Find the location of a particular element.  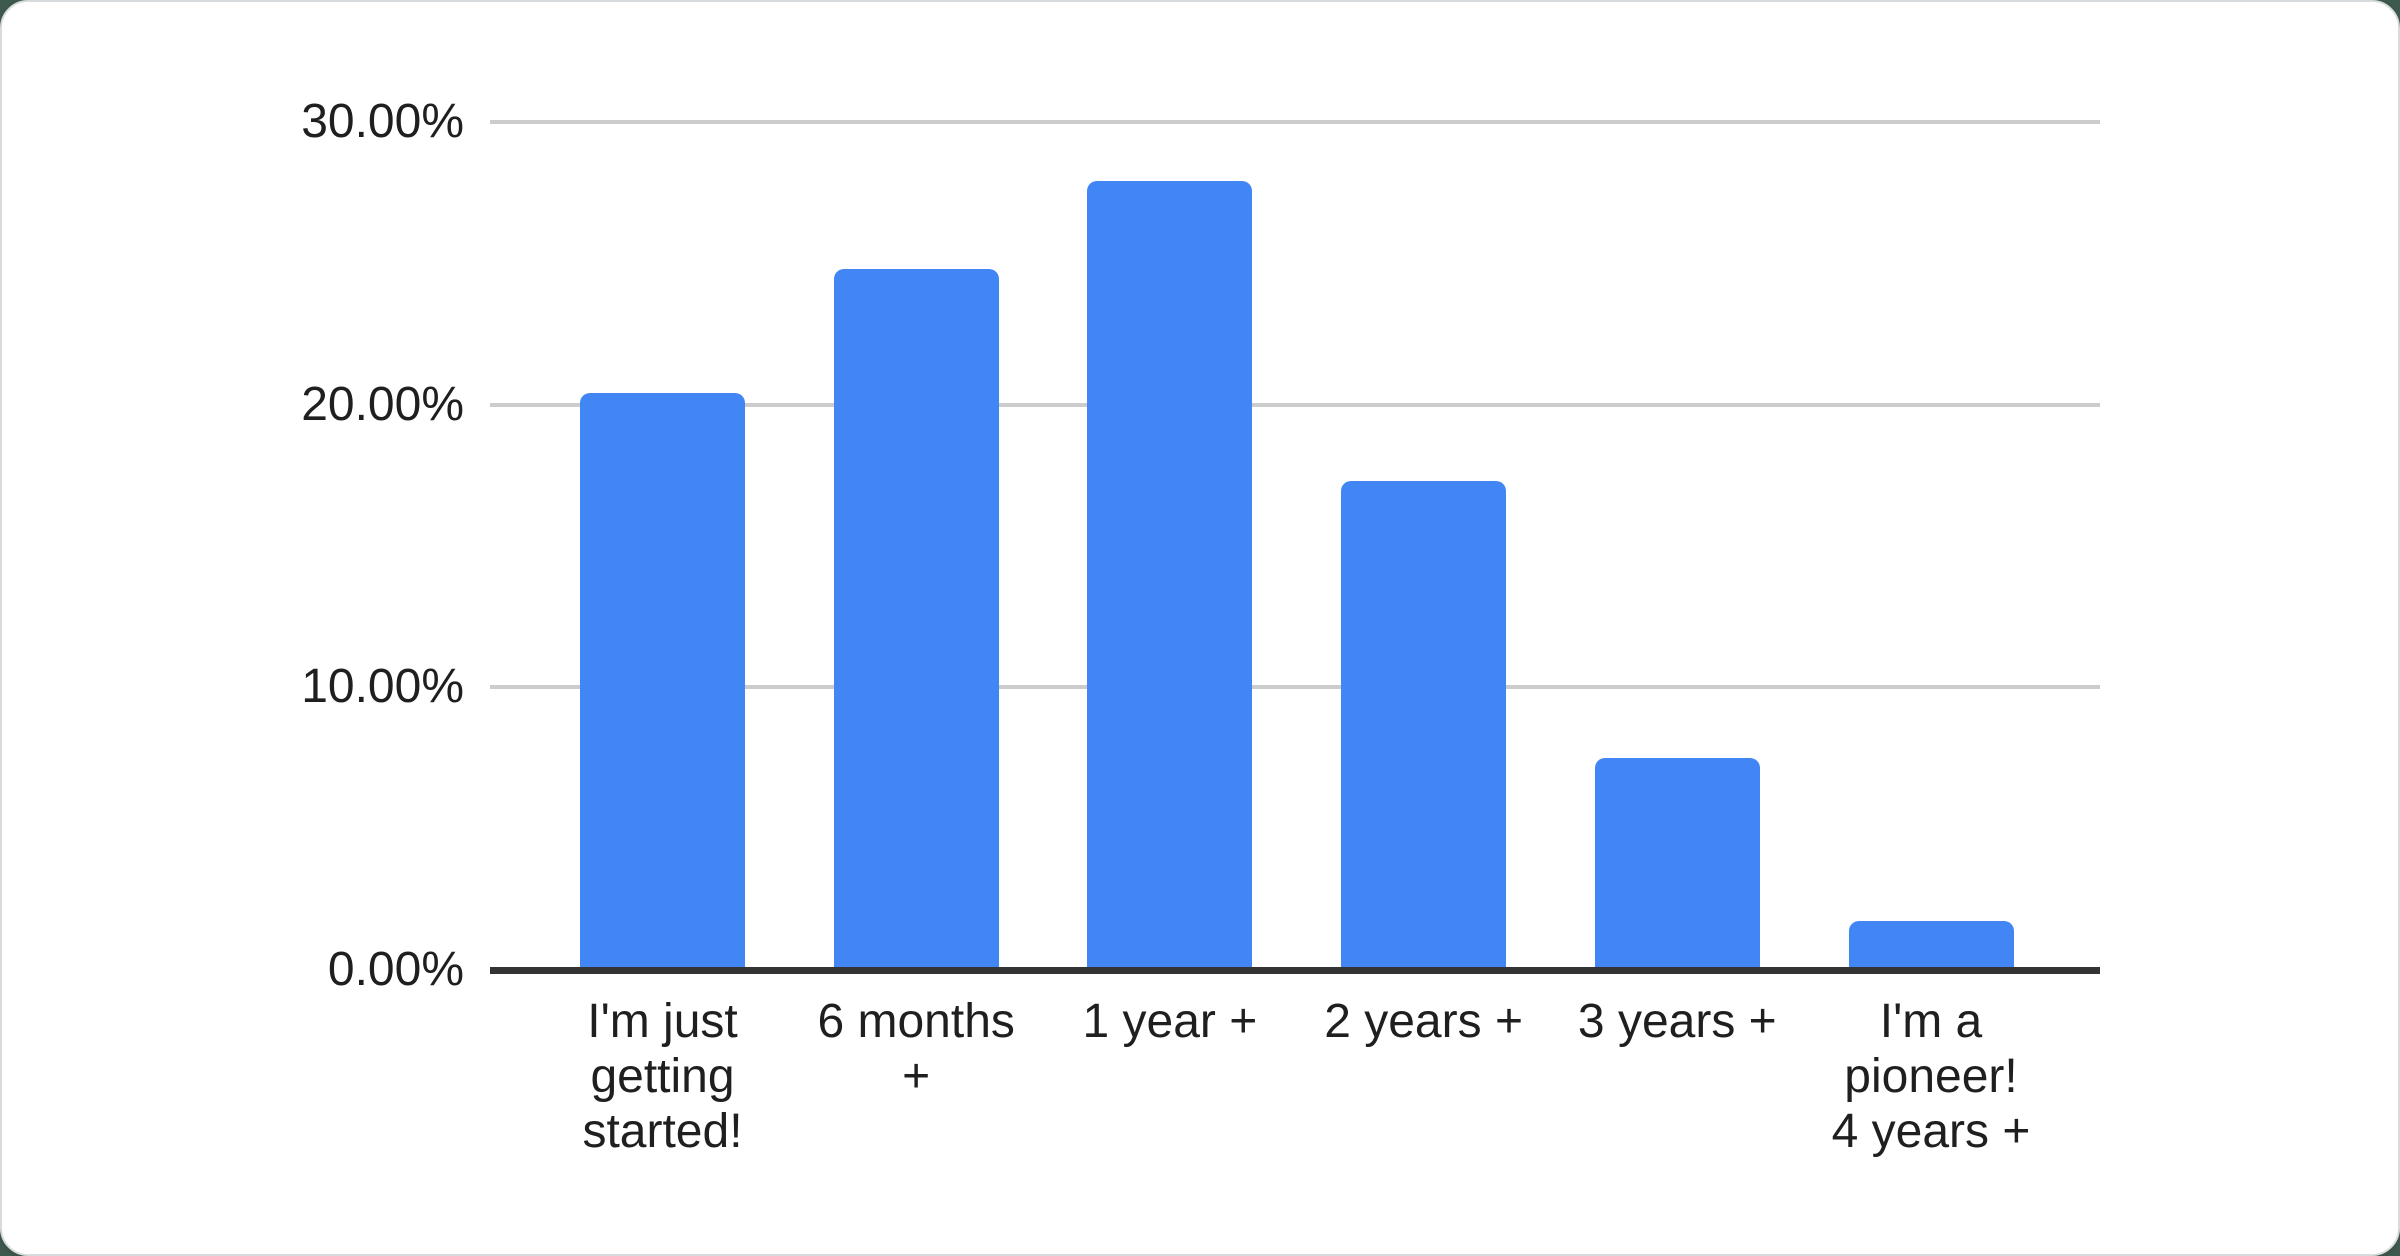

x-axis-category-label-line: 1 year + is located at coordinates (1170, 1021).